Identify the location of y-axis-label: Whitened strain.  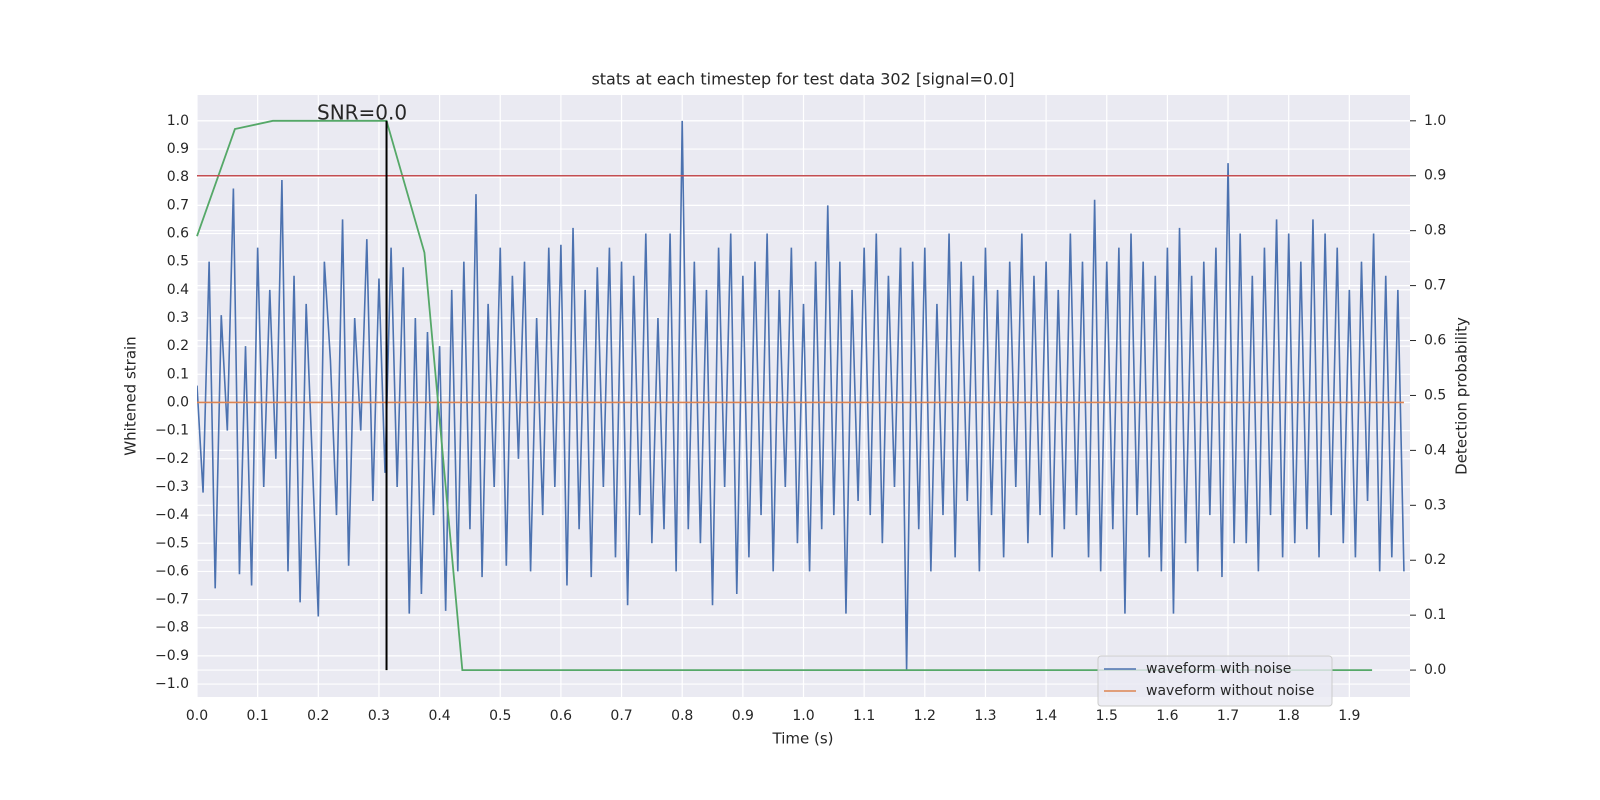
(131, 395).